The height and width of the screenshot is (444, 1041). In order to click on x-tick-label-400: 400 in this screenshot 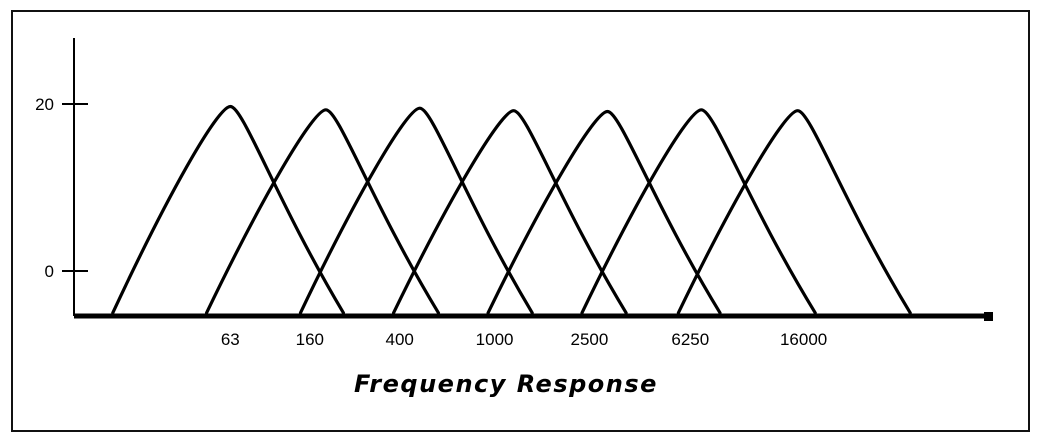, I will do `click(400, 339)`.